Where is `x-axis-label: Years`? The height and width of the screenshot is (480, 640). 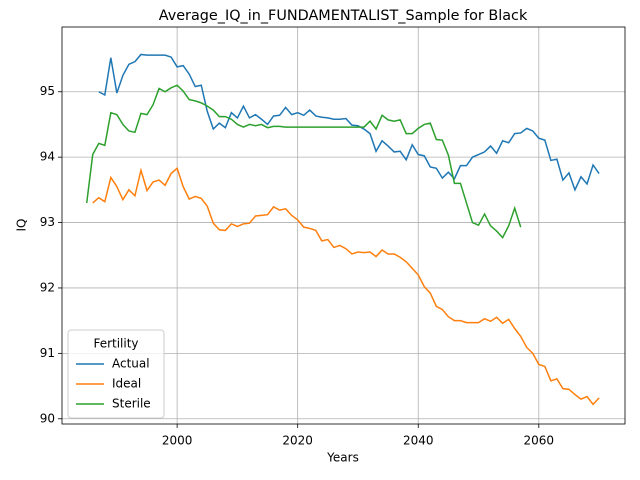 x-axis-label: Years is located at coordinates (342, 458).